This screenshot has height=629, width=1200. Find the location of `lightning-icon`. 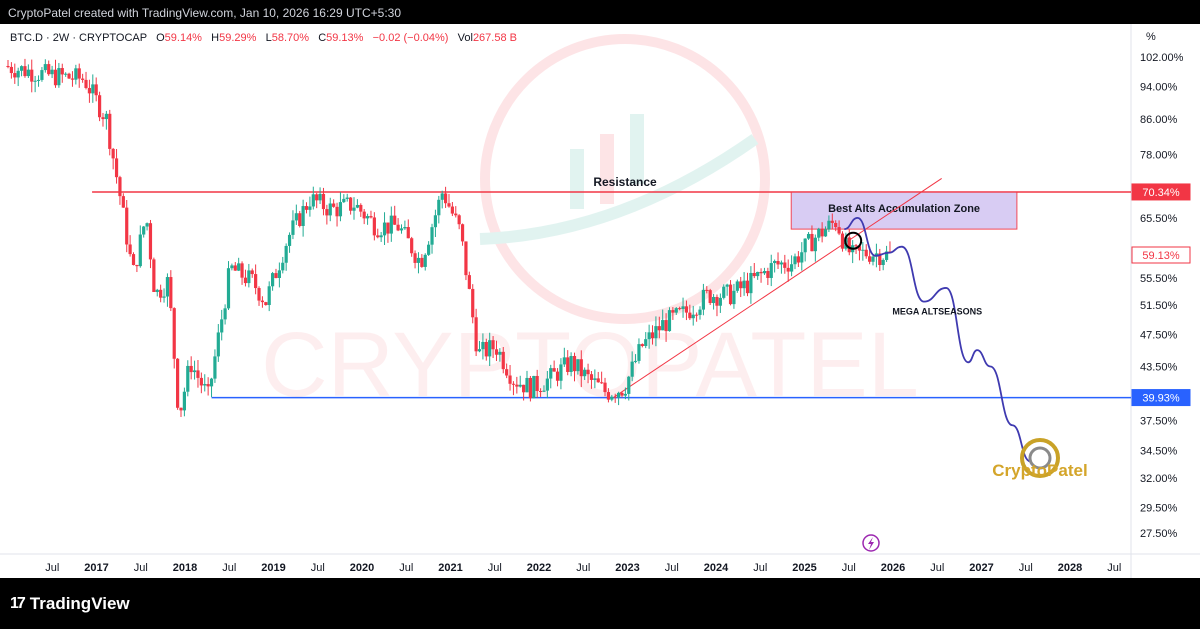

lightning-icon is located at coordinates (871, 543).